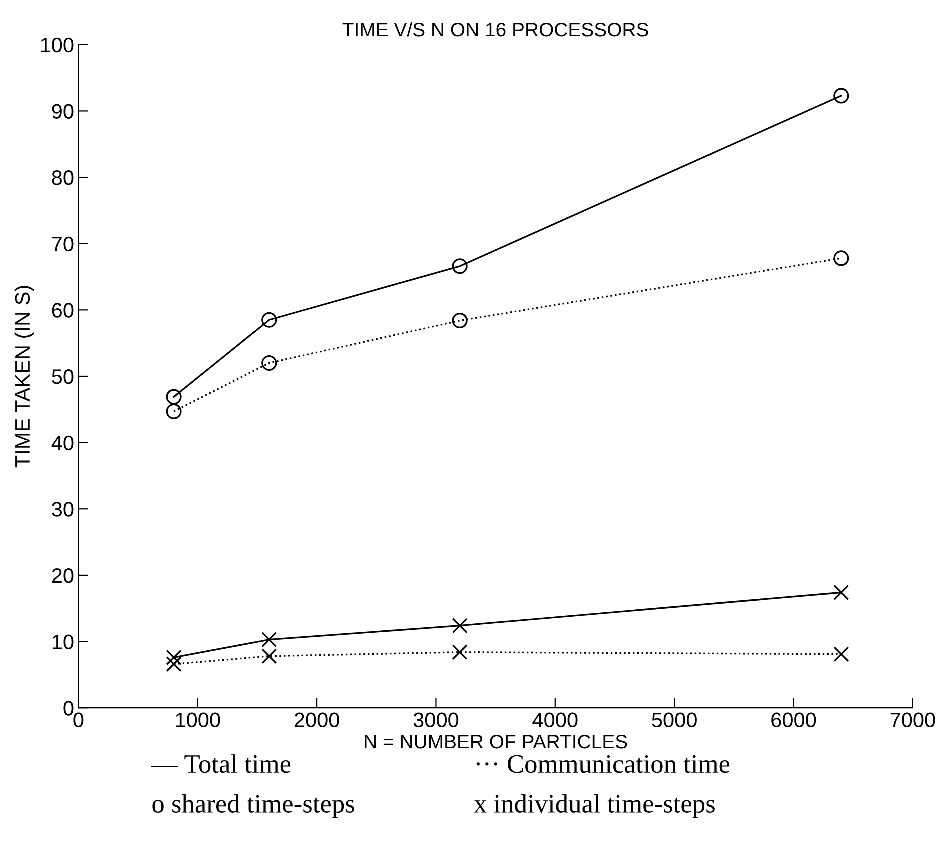 Image resolution: width=948 pixels, height=847 pixels. Describe the element at coordinates (69, 708) in the screenshot. I see `y-tick-label: 0` at that location.